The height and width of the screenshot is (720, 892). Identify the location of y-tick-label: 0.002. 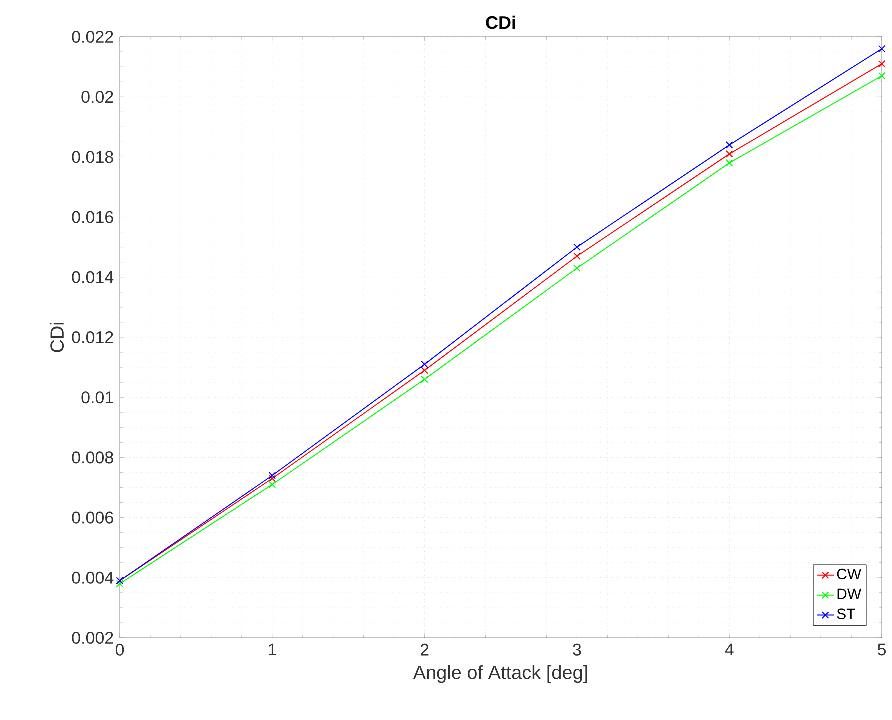
(93, 638).